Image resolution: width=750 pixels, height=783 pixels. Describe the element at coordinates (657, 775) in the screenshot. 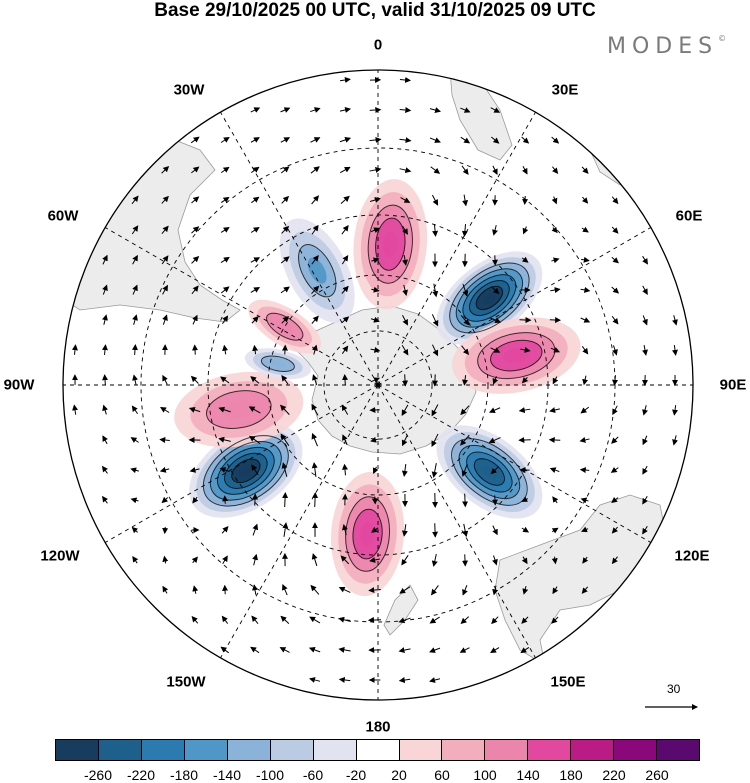

I see `colorbar-tick-label: 260` at that location.